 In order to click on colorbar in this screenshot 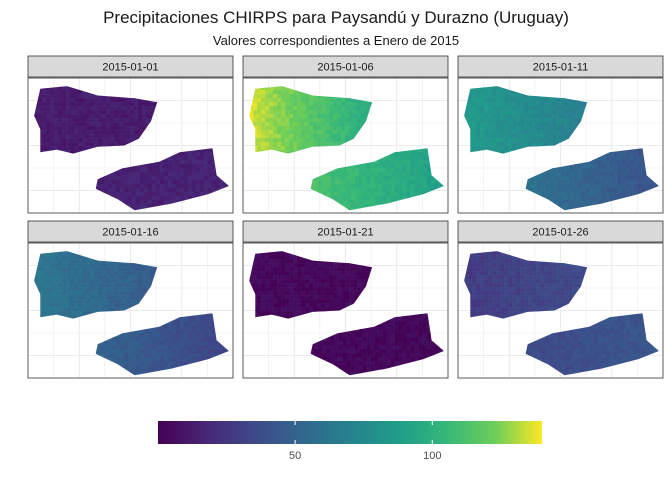, I will do `click(350, 432)`.